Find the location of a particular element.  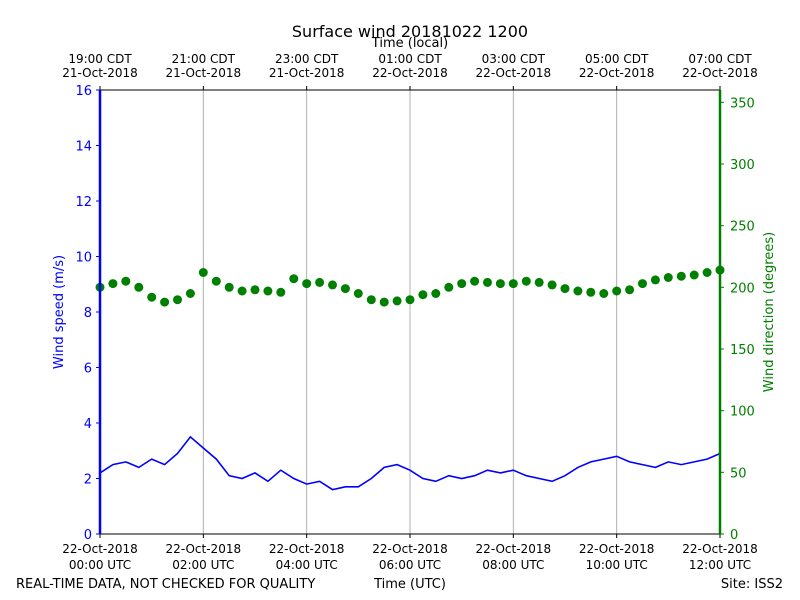

x-top-tick-time: 07:00 CDT is located at coordinates (720, 59).